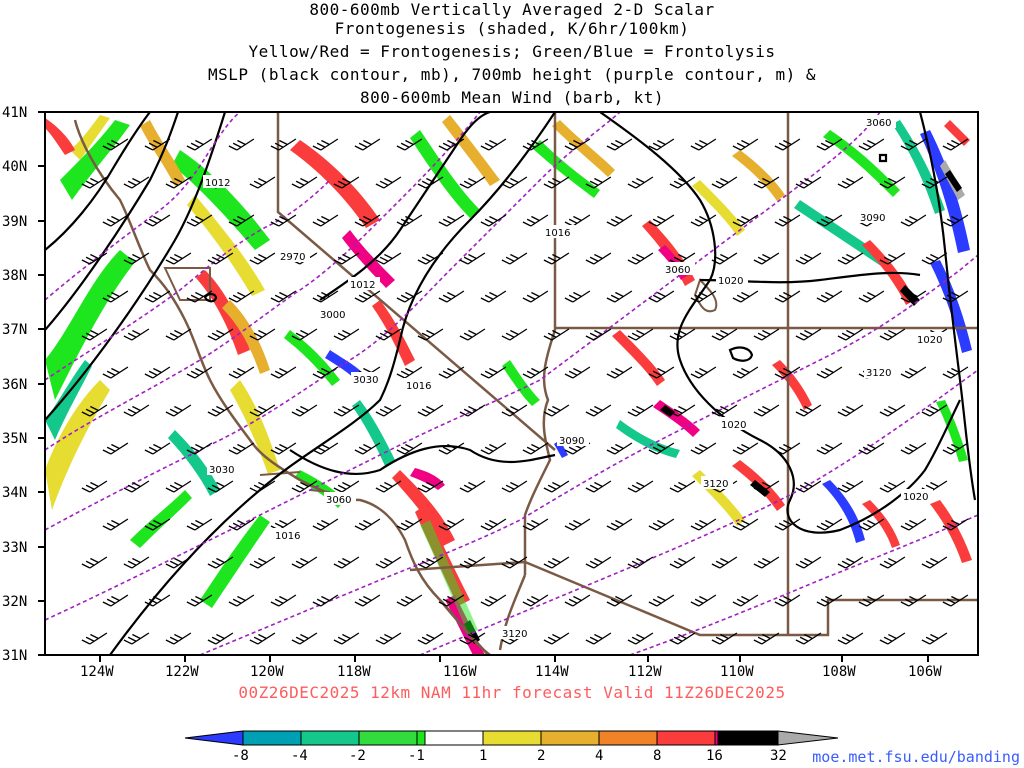  What do you see at coordinates (357, 756) in the screenshot?
I see `colorbar-label: -2` at bounding box center [357, 756].